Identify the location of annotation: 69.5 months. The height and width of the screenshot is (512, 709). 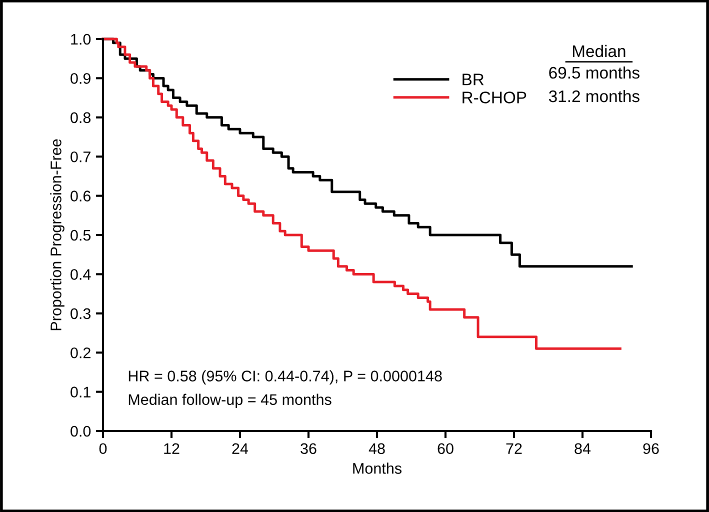
(594, 72).